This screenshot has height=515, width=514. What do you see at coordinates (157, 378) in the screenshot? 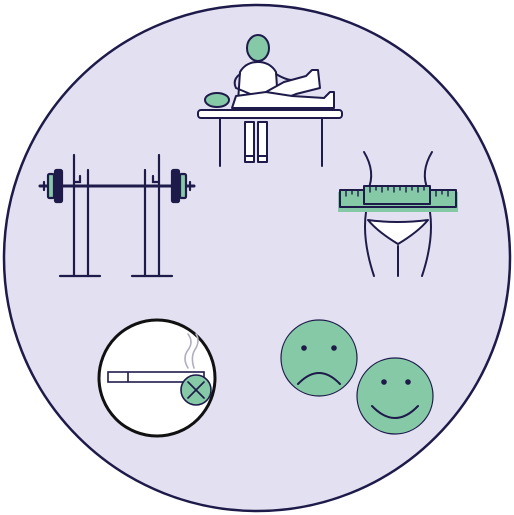
I see `no-smoking-icon` at bounding box center [157, 378].